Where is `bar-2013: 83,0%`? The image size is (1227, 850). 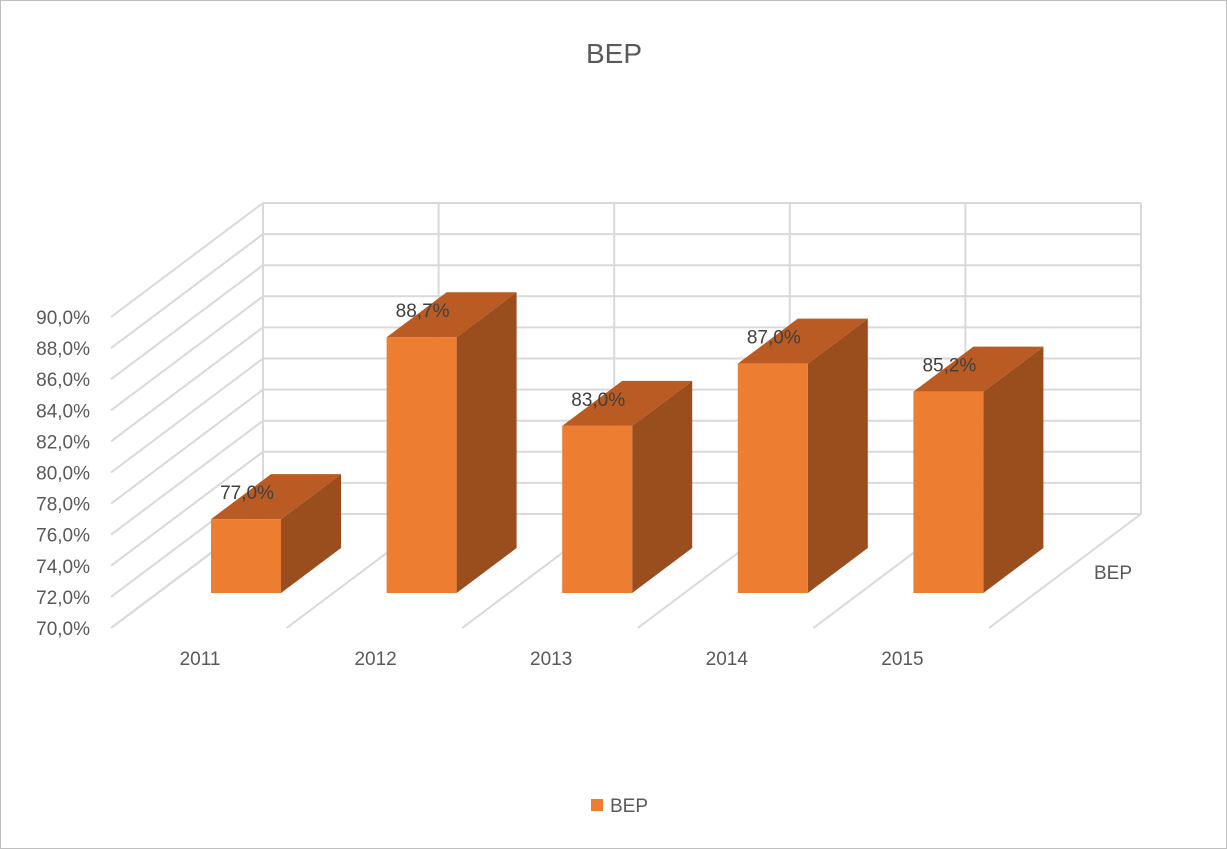 bar-2013: 83,0% is located at coordinates (627, 486).